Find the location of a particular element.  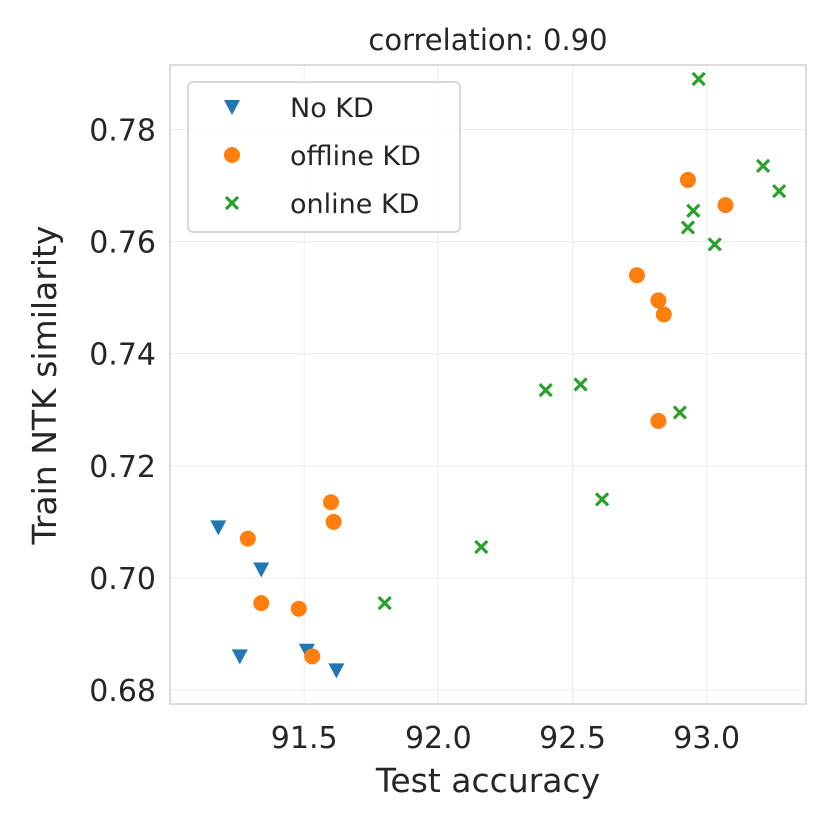

y-tick-label: 0.68 is located at coordinates (122, 691).